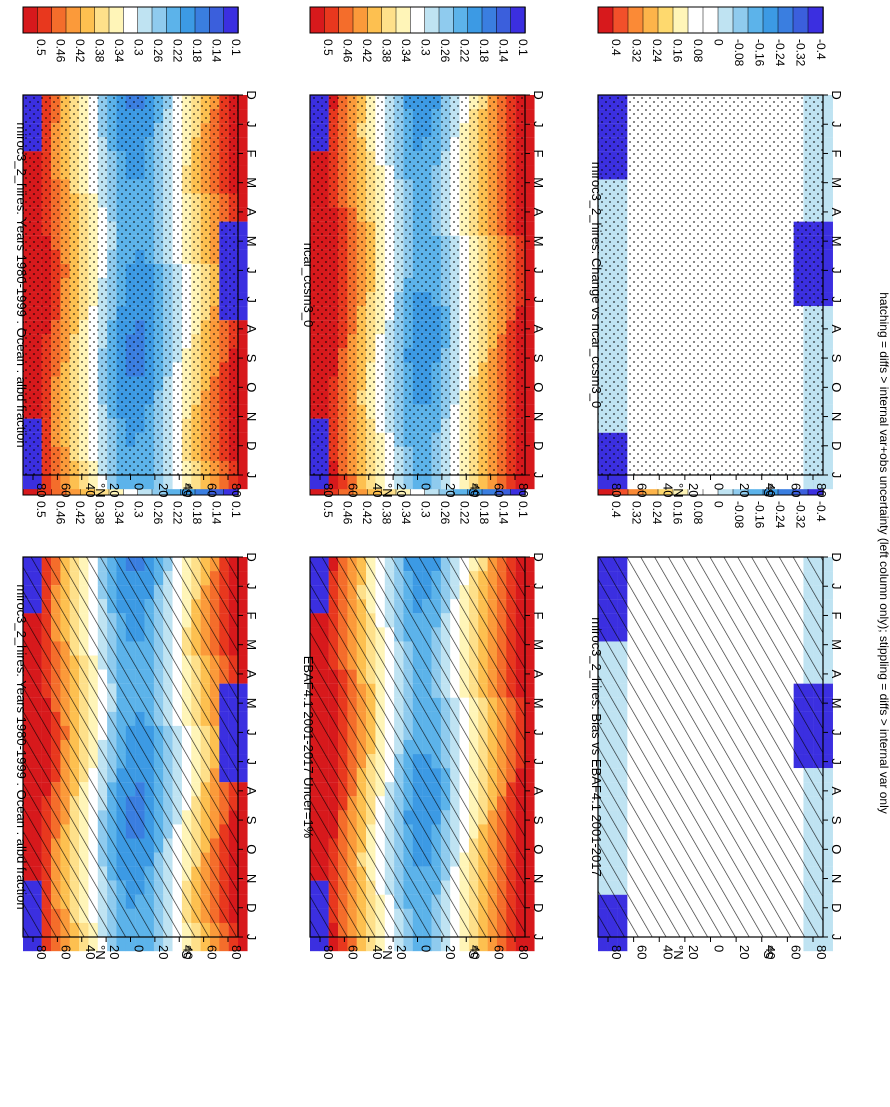 Image resolution: width=890 pixels, height=1107 pixels. I want to click on colorbar-label: -0.32, so click(801, 53).